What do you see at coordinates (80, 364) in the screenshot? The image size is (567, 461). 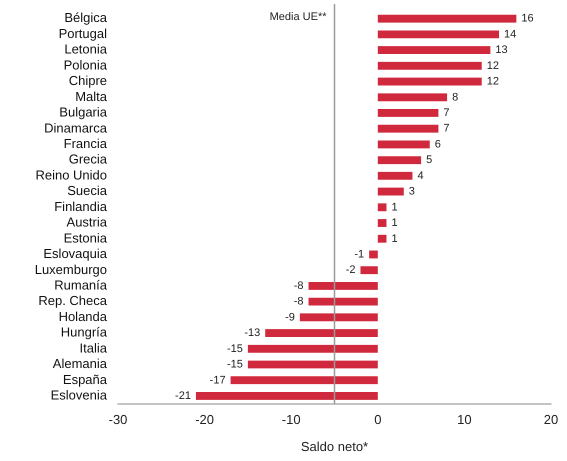 I see `y-tick-label: Alemania` at bounding box center [80, 364].